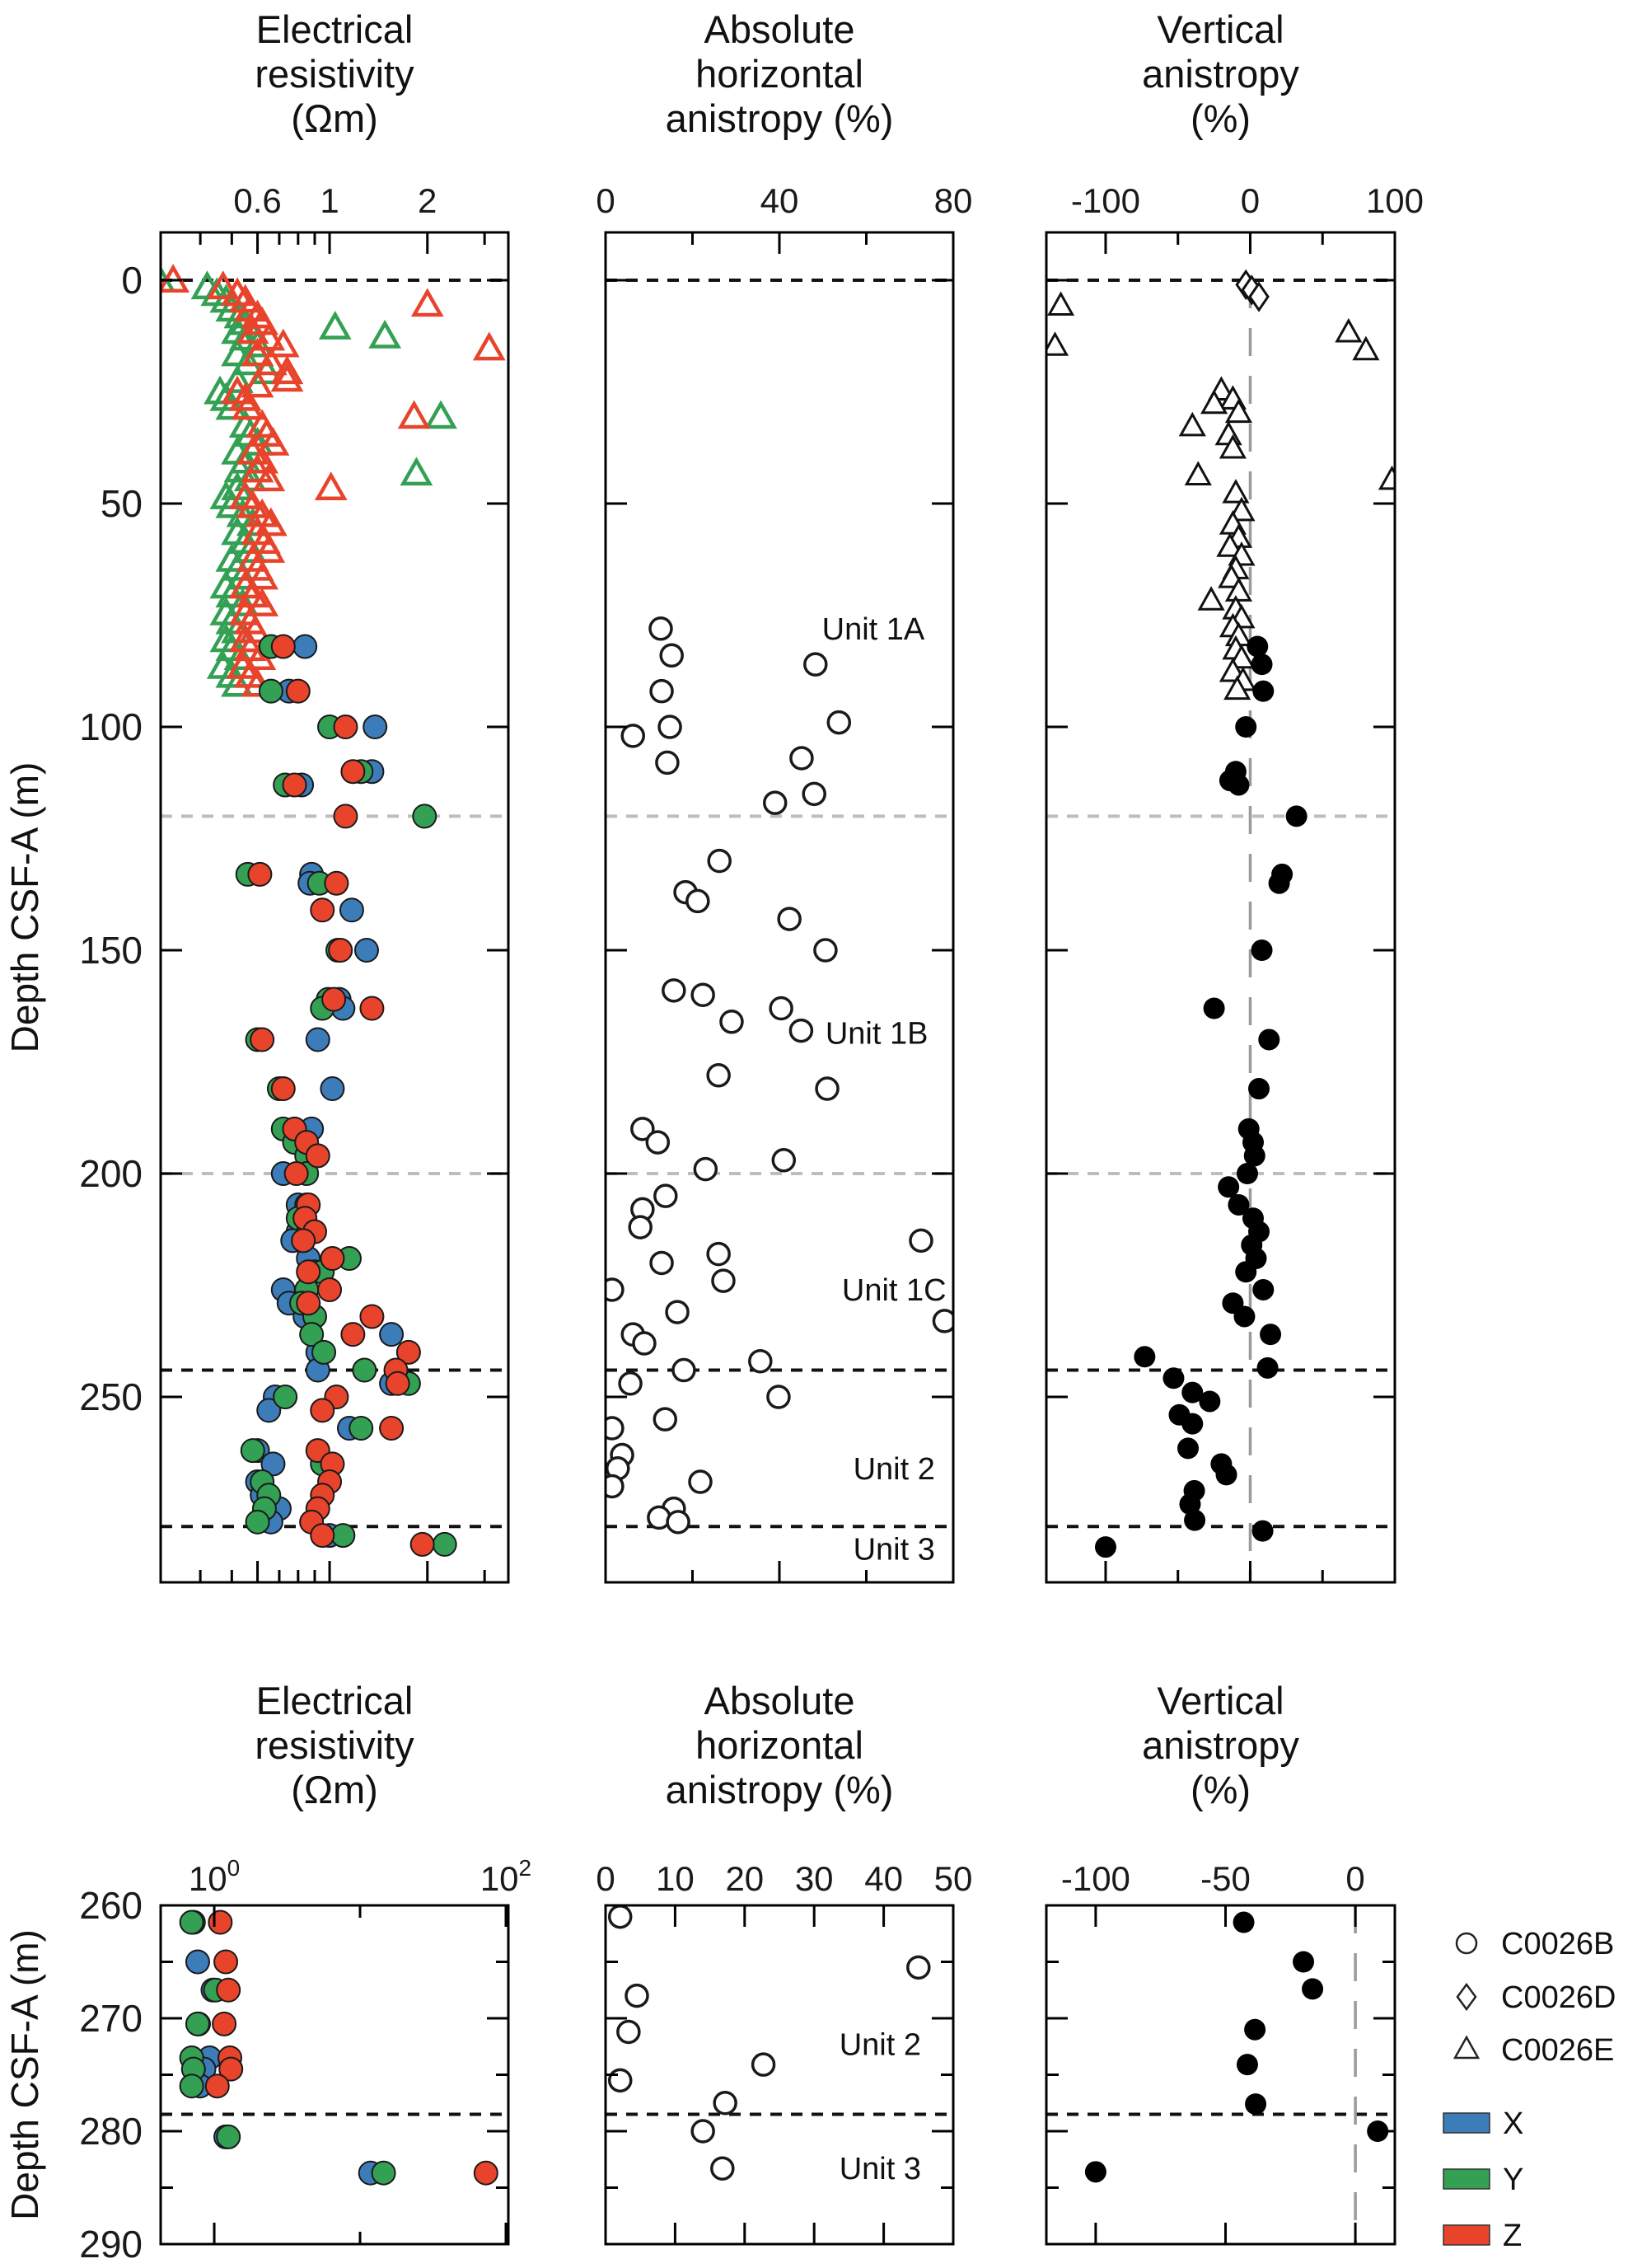  I want to click on x-tick-label: 100, so click(214, 1876).